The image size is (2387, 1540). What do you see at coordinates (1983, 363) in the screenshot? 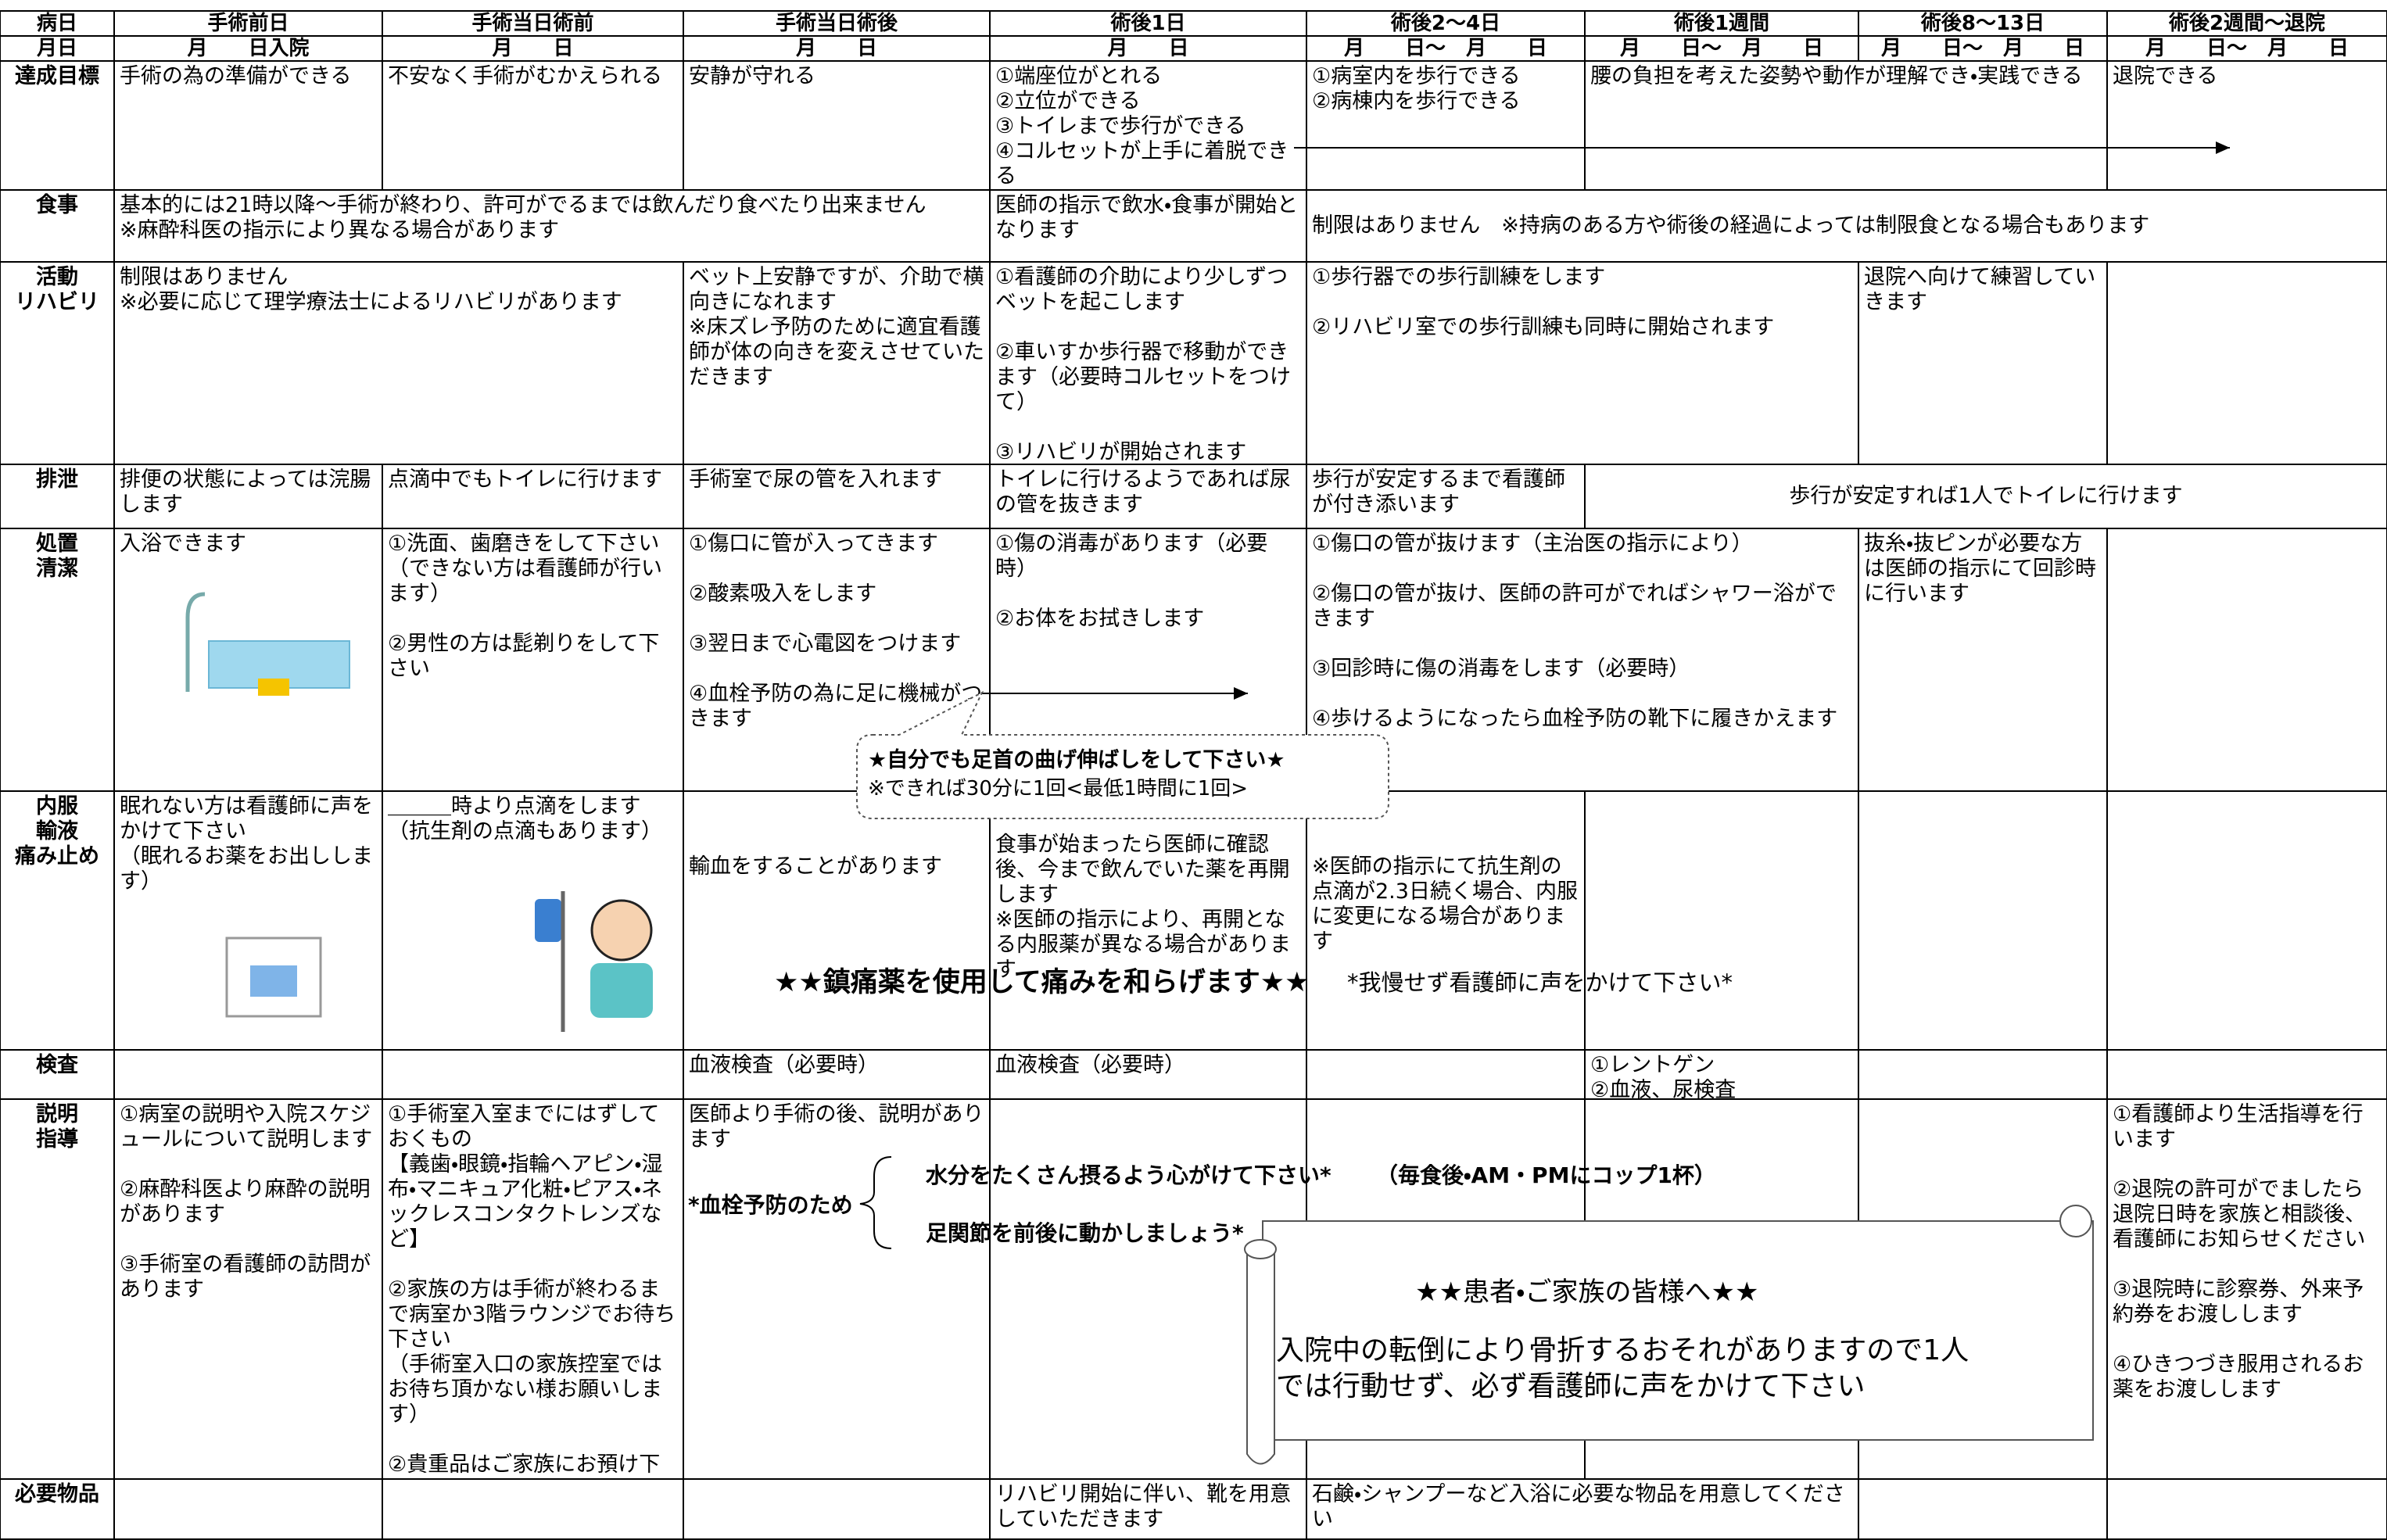
I see `table-cell: 退院へ向けて練習していきます` at bounding box center [1983, 363].